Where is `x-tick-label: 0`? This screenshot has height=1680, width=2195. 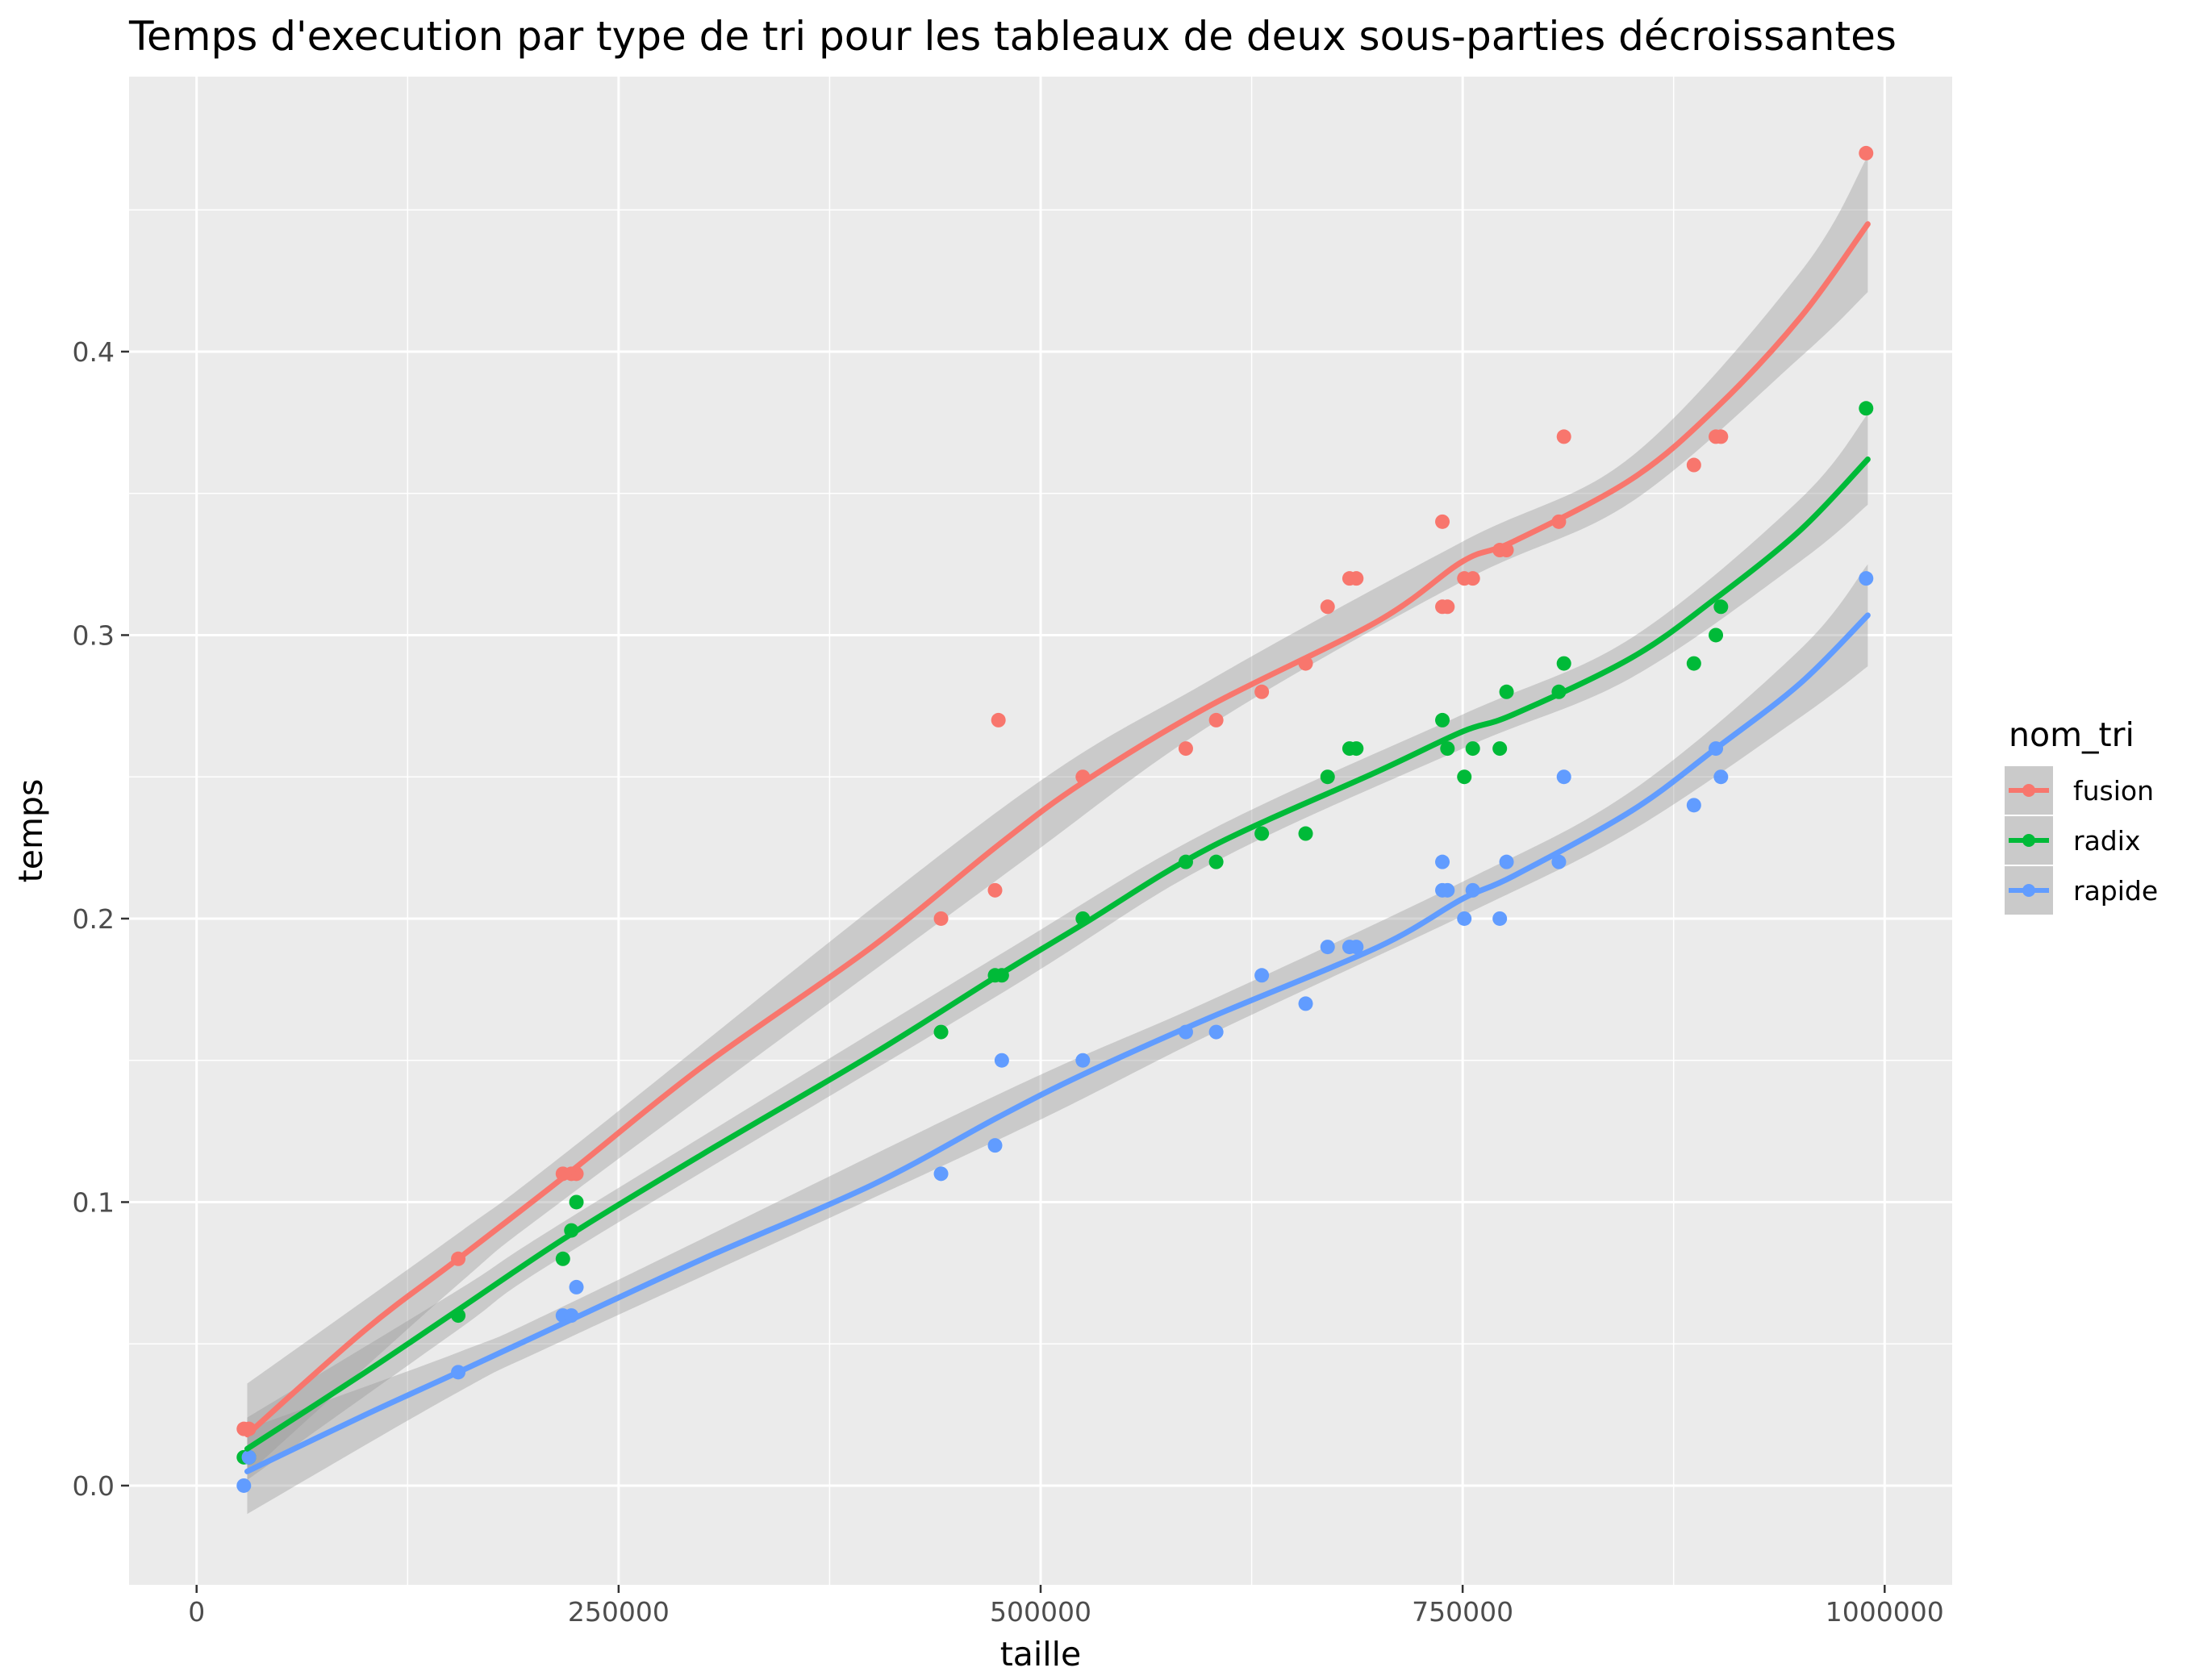 x-tick-label: 0 is located at coordinates (196, 1612).